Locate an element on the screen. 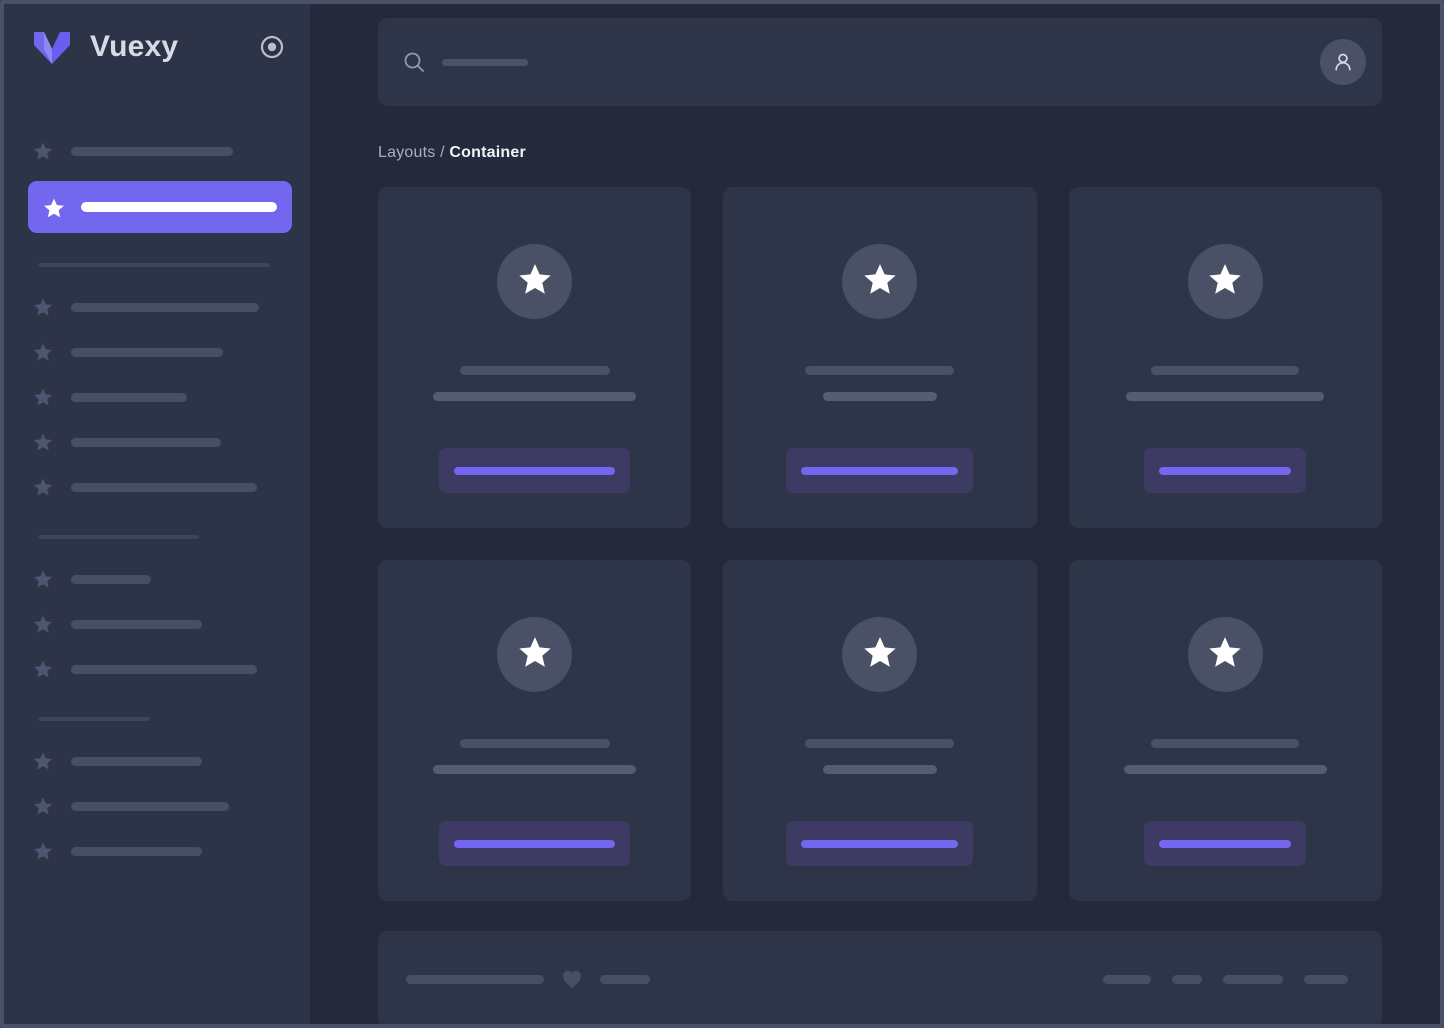 Image resolution: width=1444 pixels, height=1028 pixels. breadcrumb: Layouts / Container is located at coordinates (909, 153).